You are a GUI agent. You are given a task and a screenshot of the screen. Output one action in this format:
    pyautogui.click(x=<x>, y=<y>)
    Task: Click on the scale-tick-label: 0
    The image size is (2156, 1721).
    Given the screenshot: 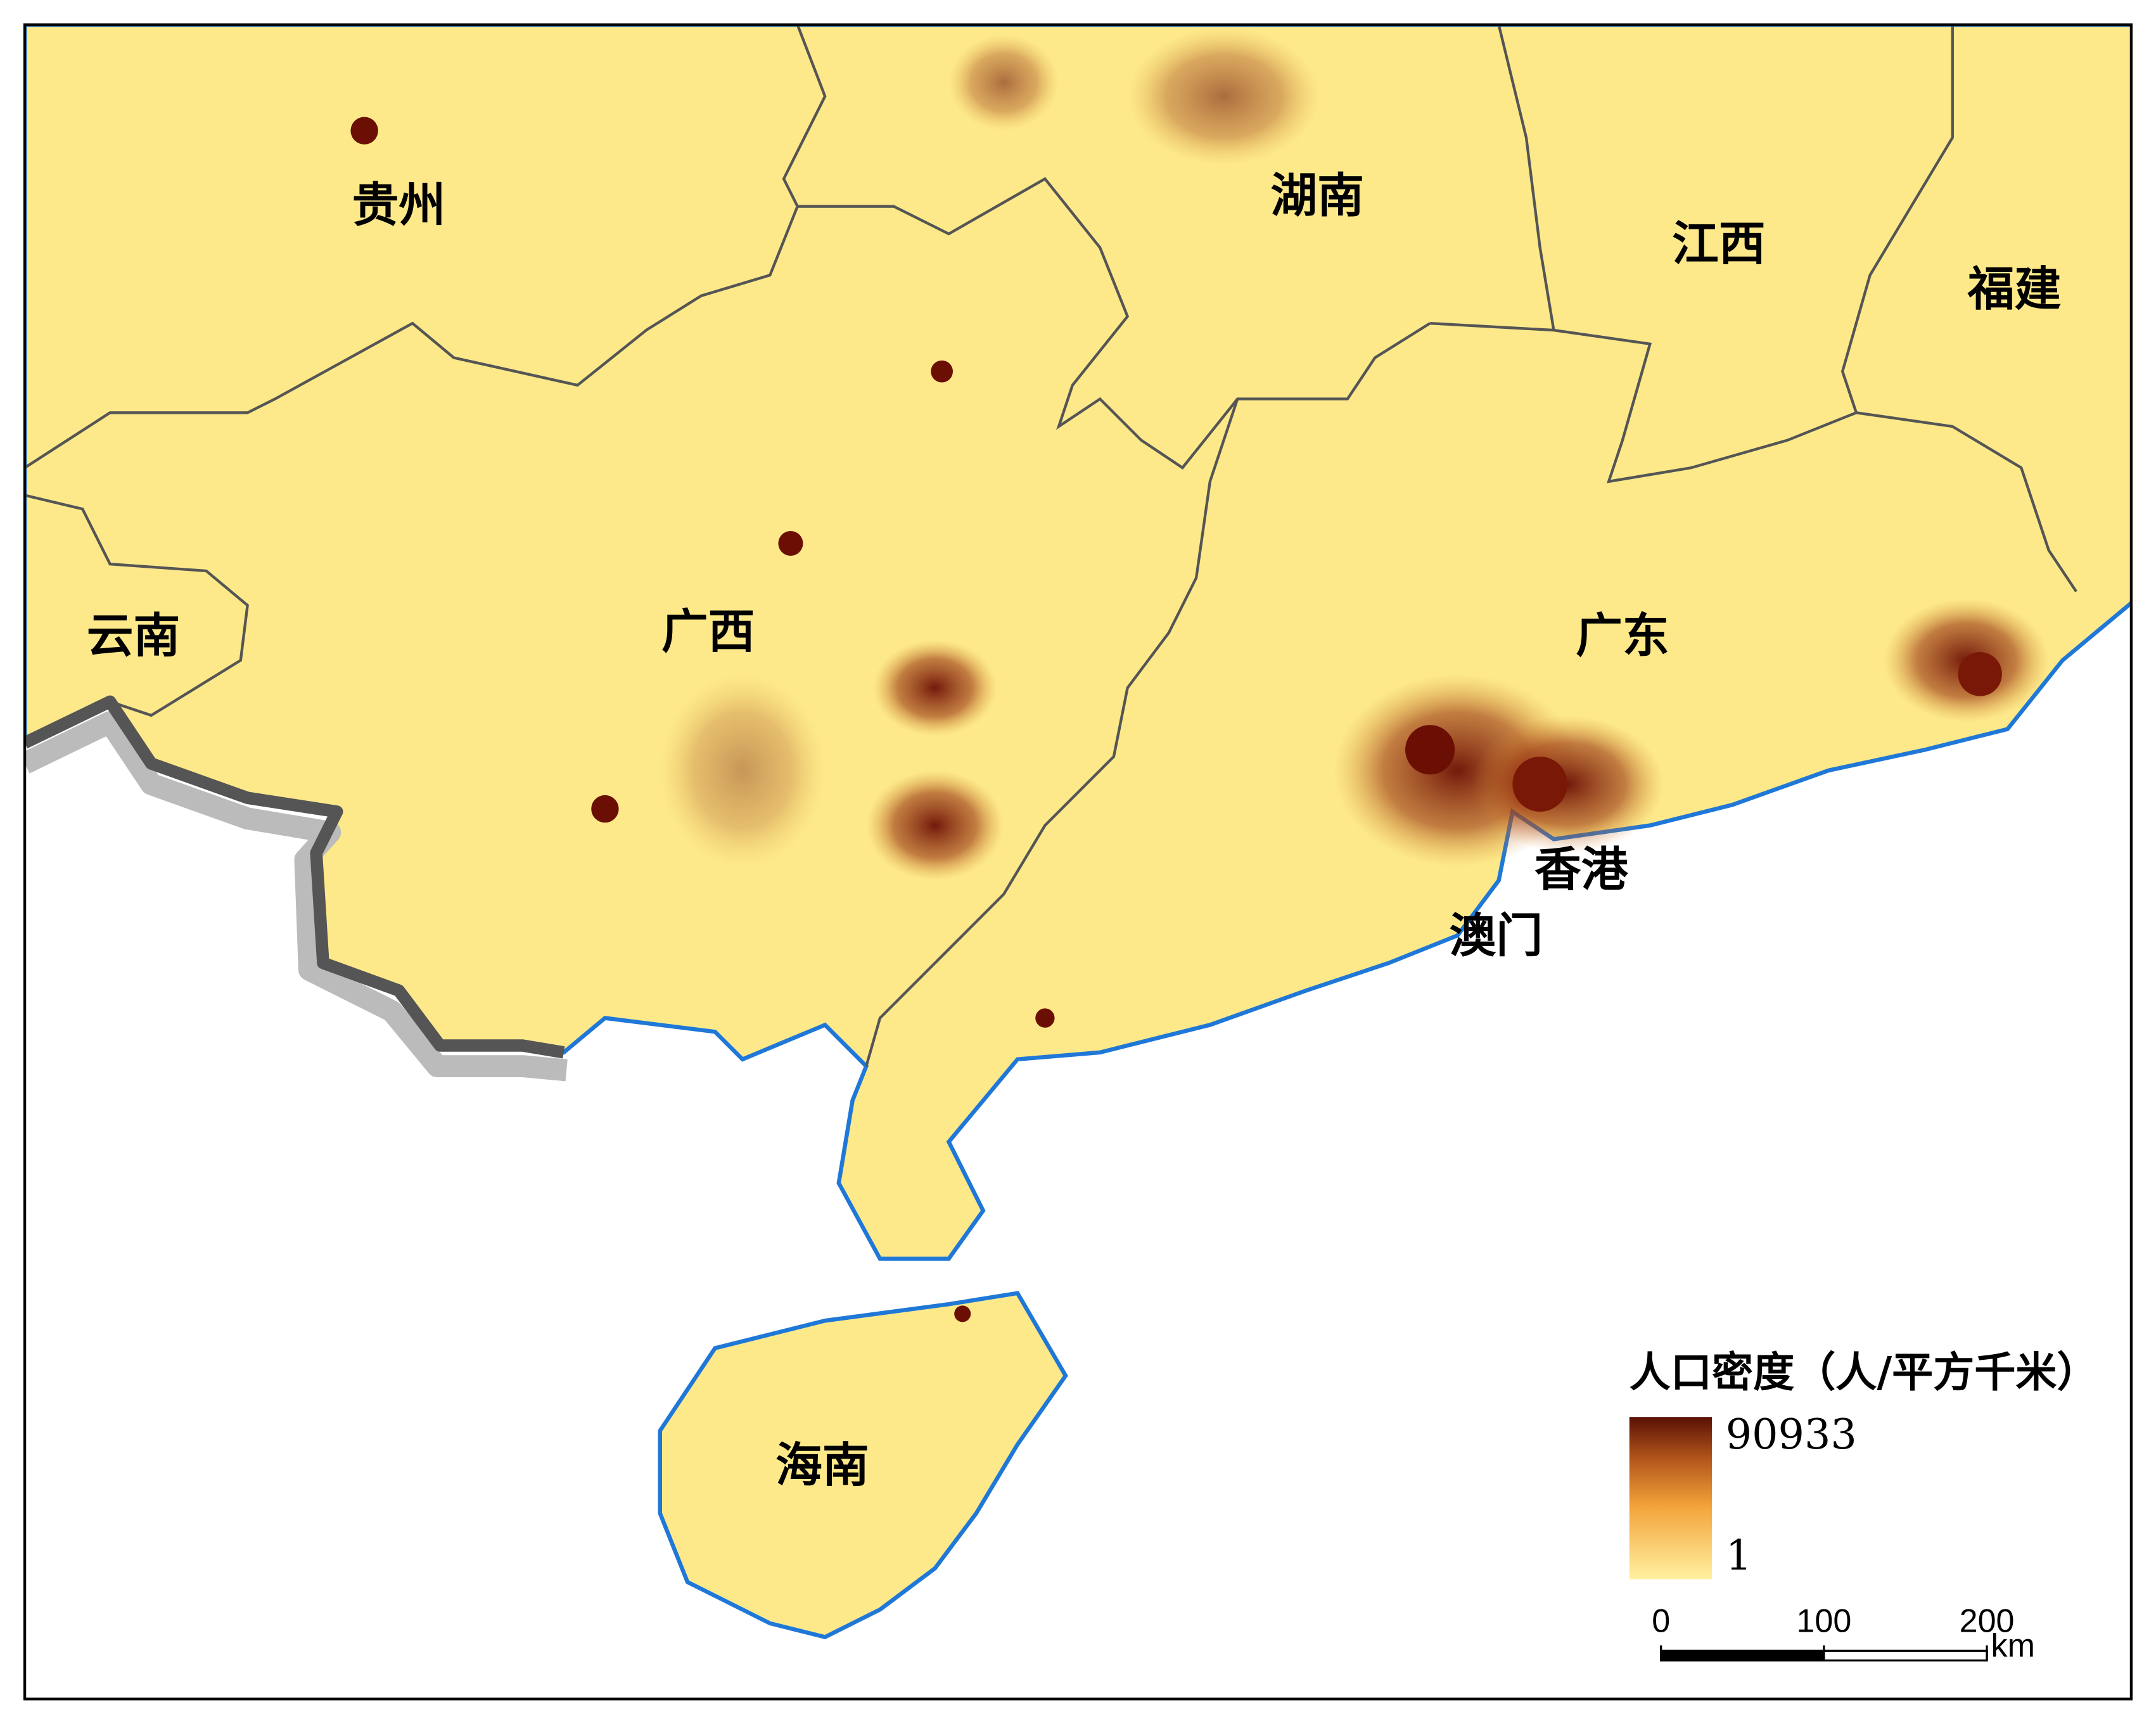 What is the action you would take?
    pyautogui.click(x=1661, y=1621)
    